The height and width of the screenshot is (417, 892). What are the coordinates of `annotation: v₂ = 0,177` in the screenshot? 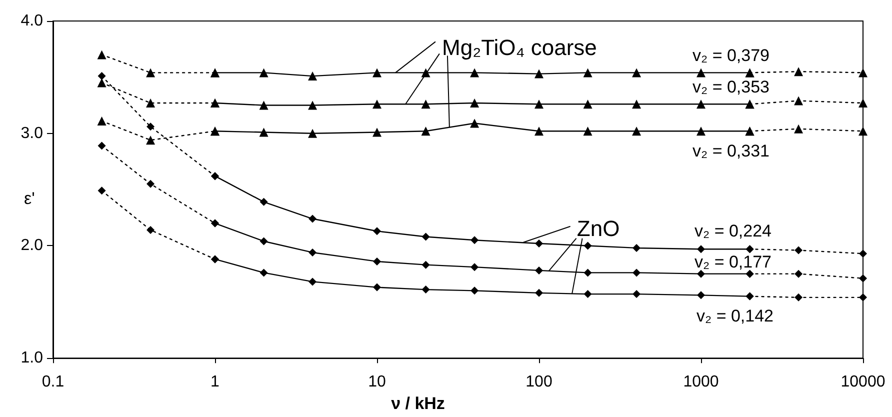 It's located at (733, 262).